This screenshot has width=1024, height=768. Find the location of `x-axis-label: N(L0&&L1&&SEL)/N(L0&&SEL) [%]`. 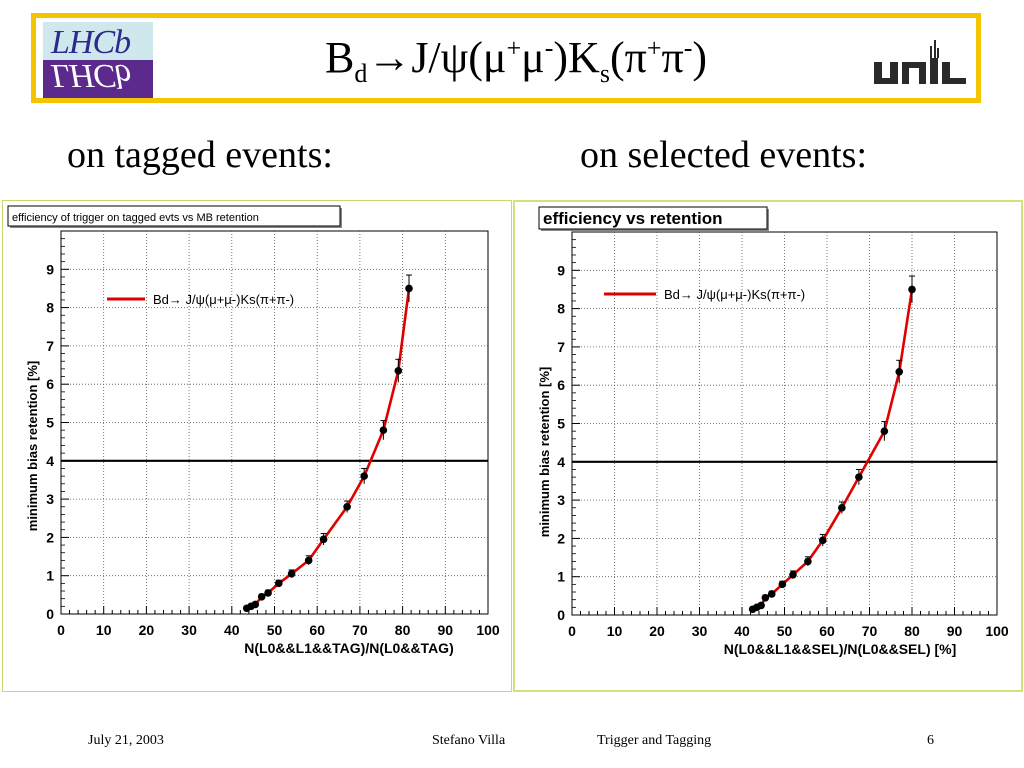

x-axis-label: N(L0&&L1&&SEL)/N(L0&&SEL) [%] is located at coordinates (840, 649).